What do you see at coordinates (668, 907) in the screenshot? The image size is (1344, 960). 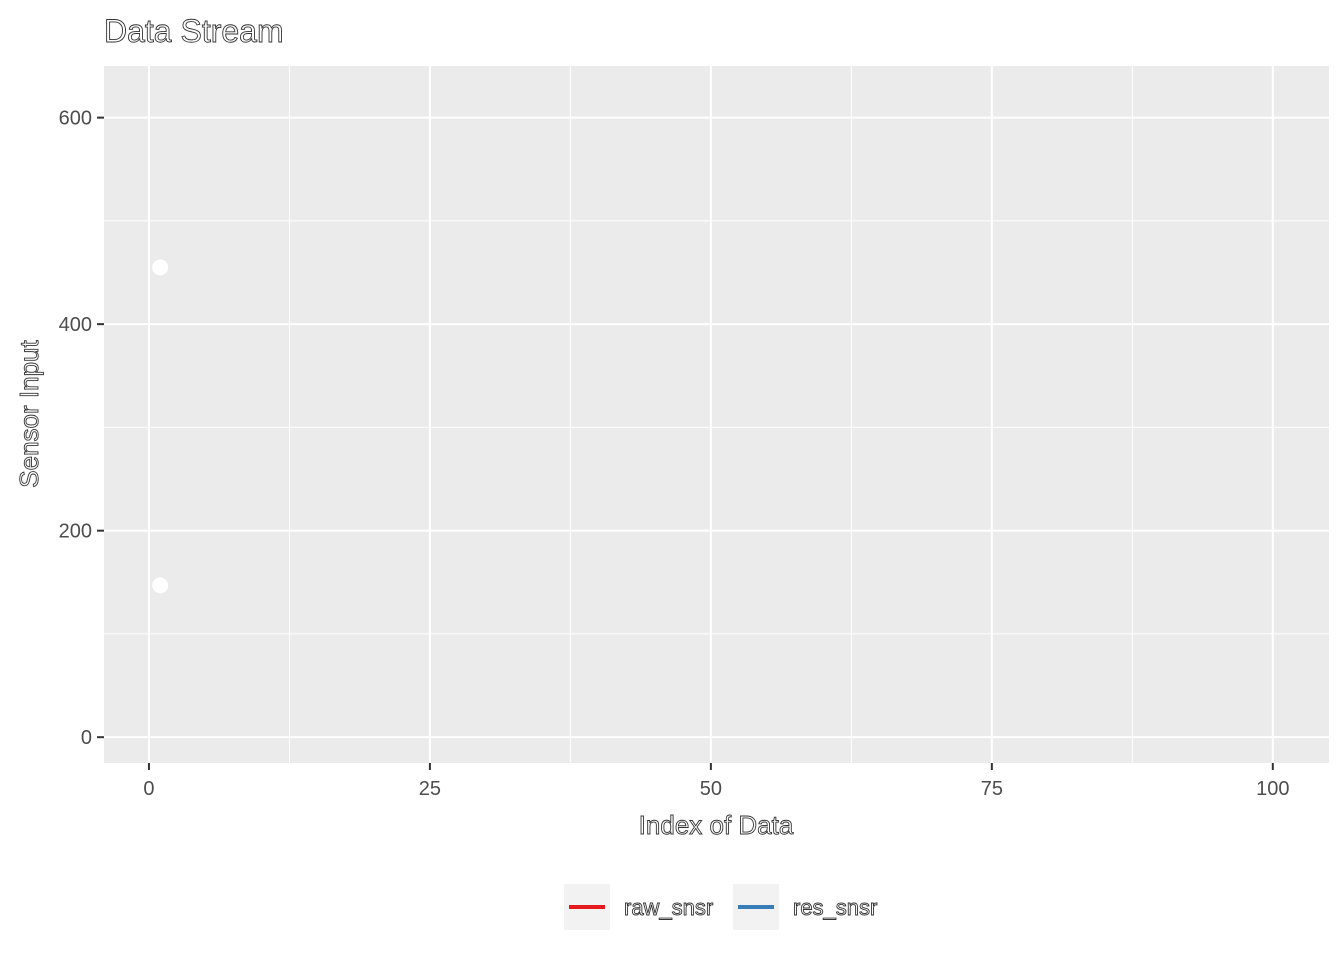 I see `legend-label-raw_snsr: raw_snsr` at bounding box center [668, 907].